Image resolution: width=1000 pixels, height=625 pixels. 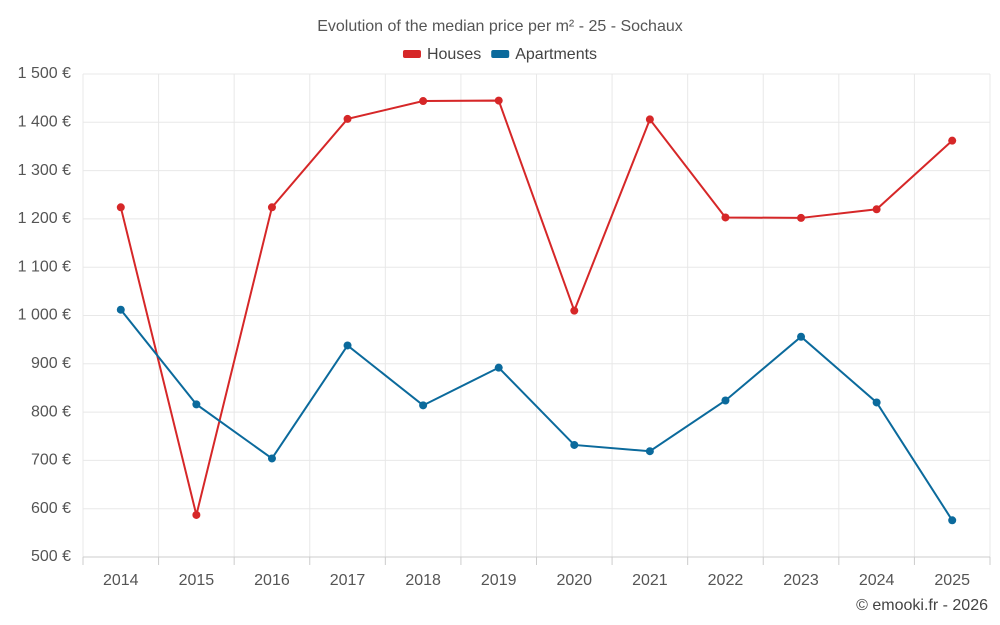 I want to click on x-tick-label: 2016, so click(x=272, y=580).